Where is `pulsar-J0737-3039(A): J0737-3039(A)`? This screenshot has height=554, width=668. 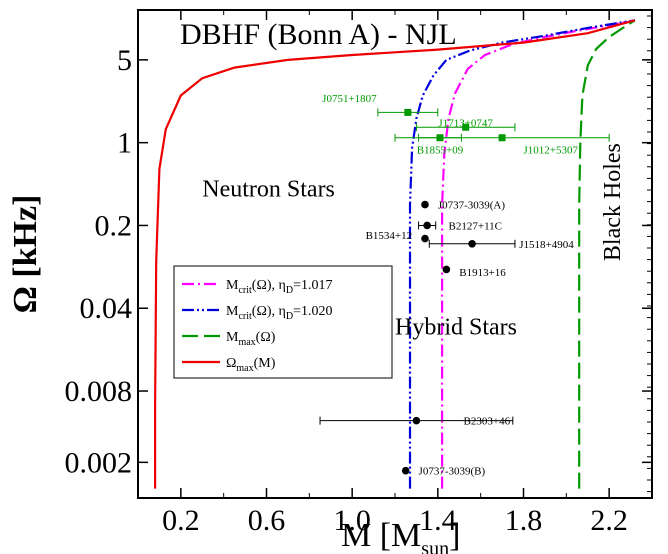 pulsar-J0737-3039(A): J0737-3039(A) is located at coordinates (463, 206).